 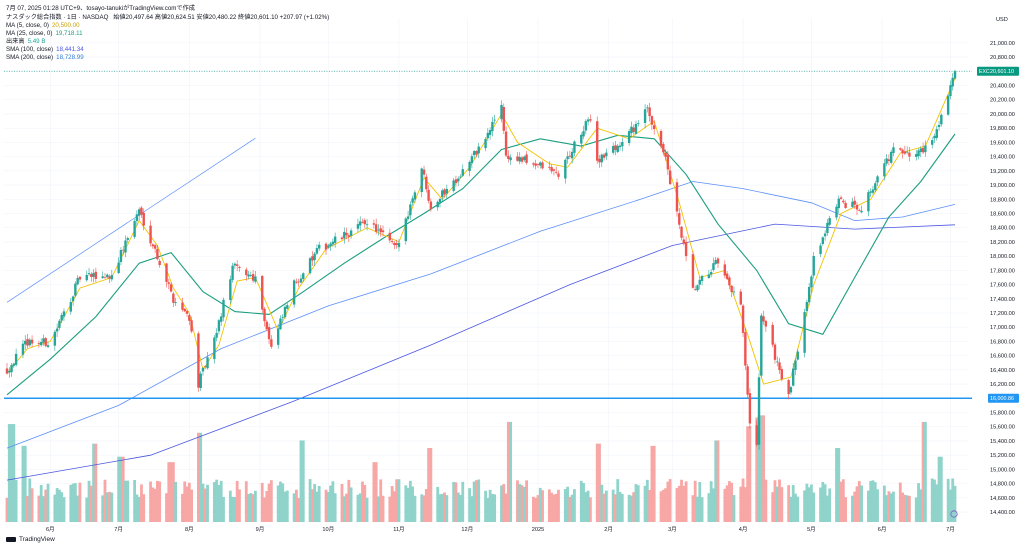 I want to click on indicator-ma25: MA (25, close, 0) 19,718.11, so click(x=44, y=33).